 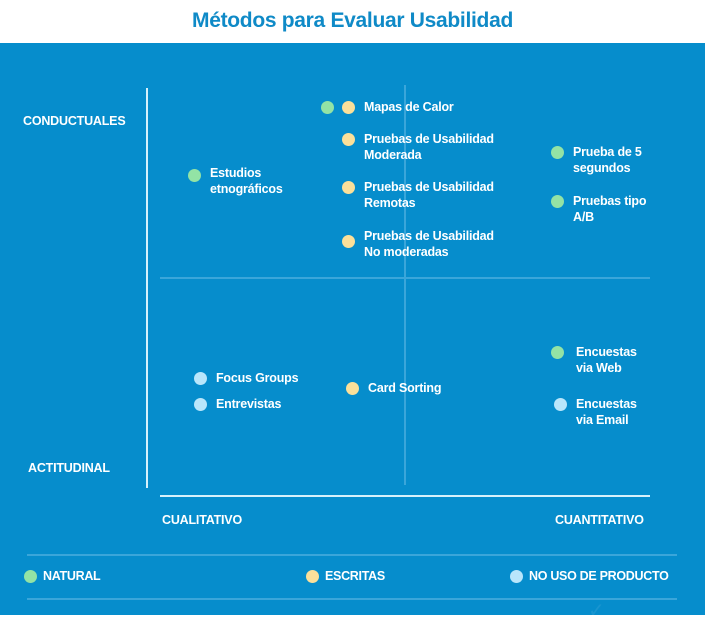 I want to click on item-label: Card Sorting, so click(x=405, y=388).